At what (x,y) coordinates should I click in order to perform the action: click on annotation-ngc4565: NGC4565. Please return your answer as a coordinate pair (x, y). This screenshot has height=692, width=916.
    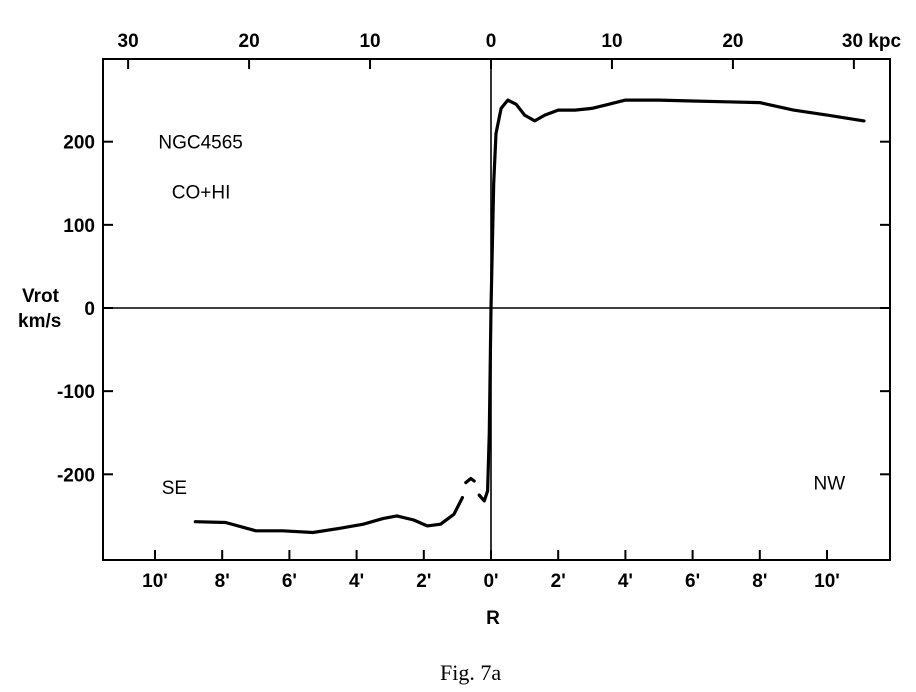
    Looking at the image, I should click on (200, 143).